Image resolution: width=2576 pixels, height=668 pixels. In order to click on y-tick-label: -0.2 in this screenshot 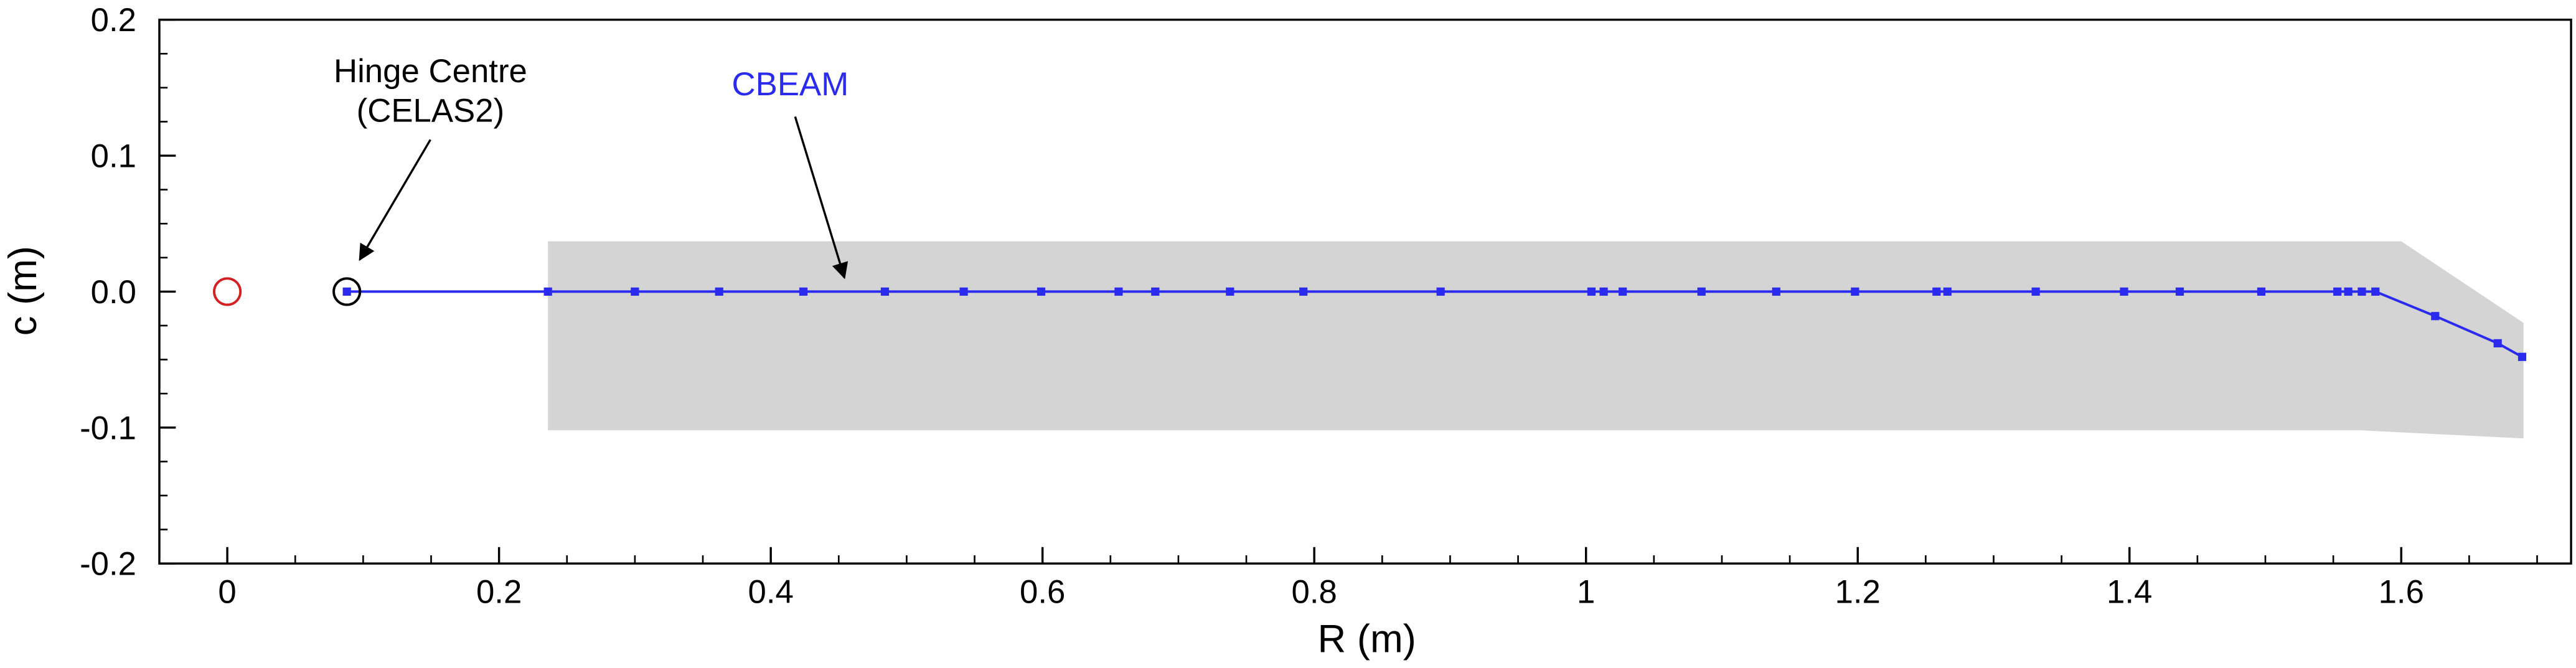, I will do `click(108, 564)`.